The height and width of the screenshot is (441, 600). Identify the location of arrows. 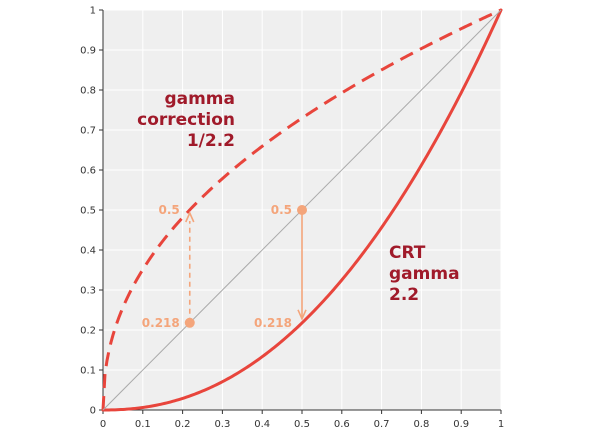
(246, 266).